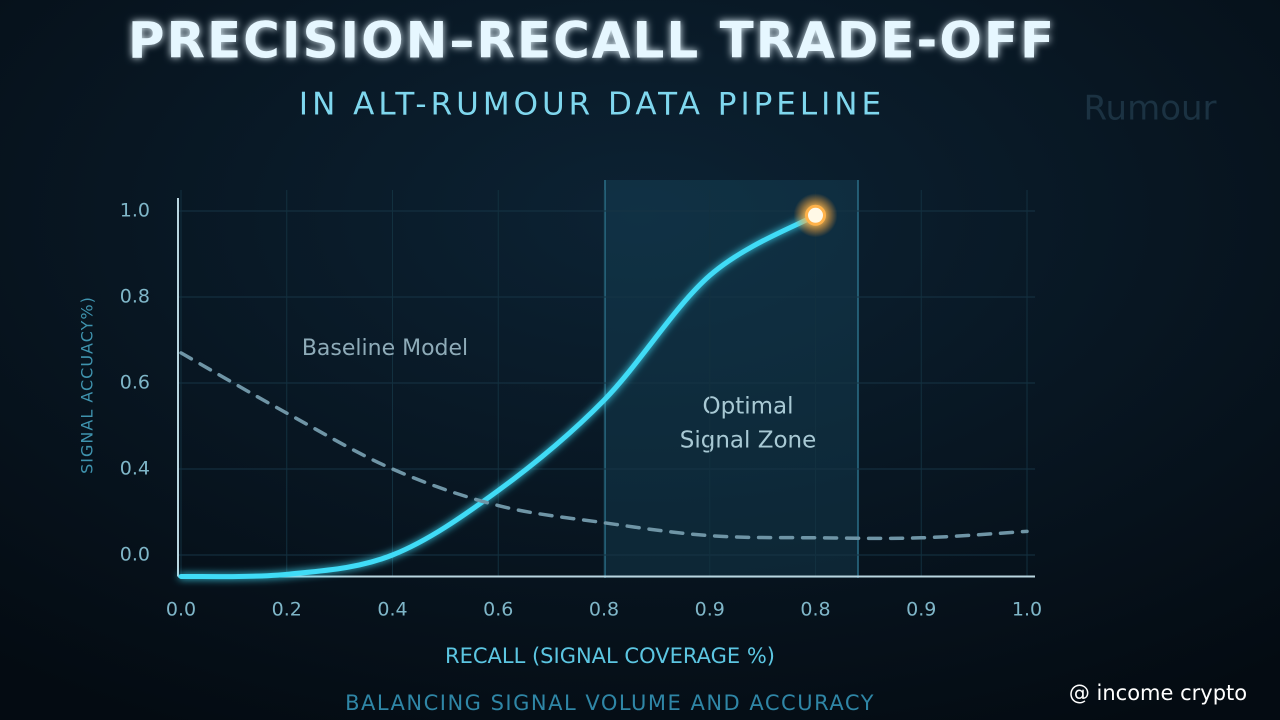 The image size is (1280, 720). What do you see at coordinates (1149, 109) in the screenshot?
I see `background-text: Rumour` at bounding box center [1149, 109].